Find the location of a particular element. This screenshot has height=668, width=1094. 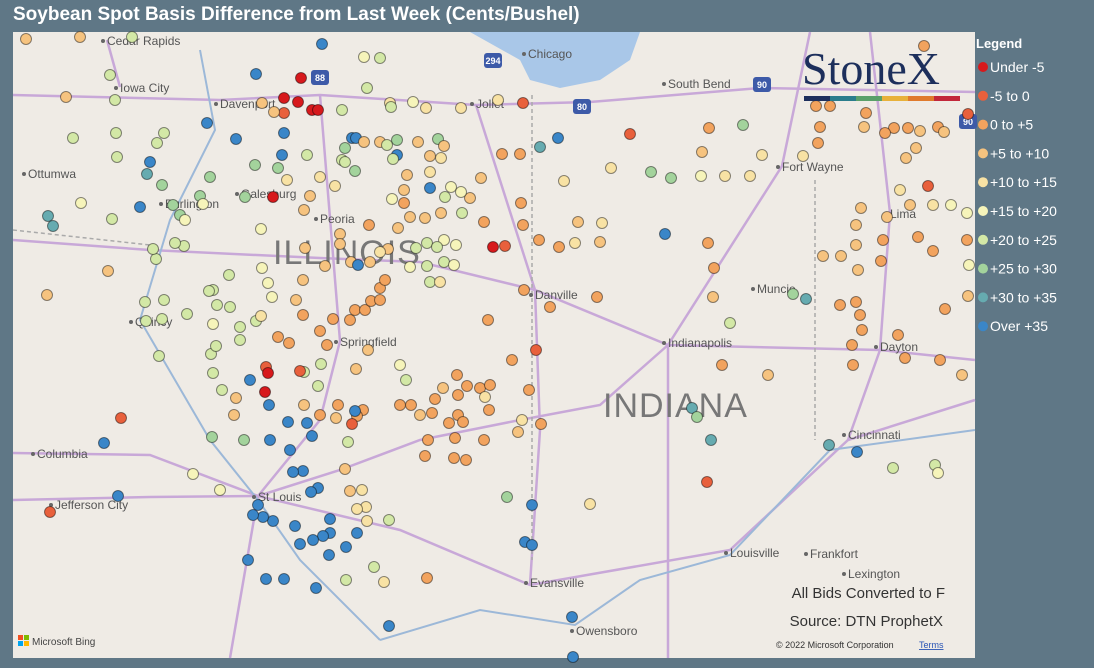

legend-label: +15 to +20 is located at coordinates (1023, 211).